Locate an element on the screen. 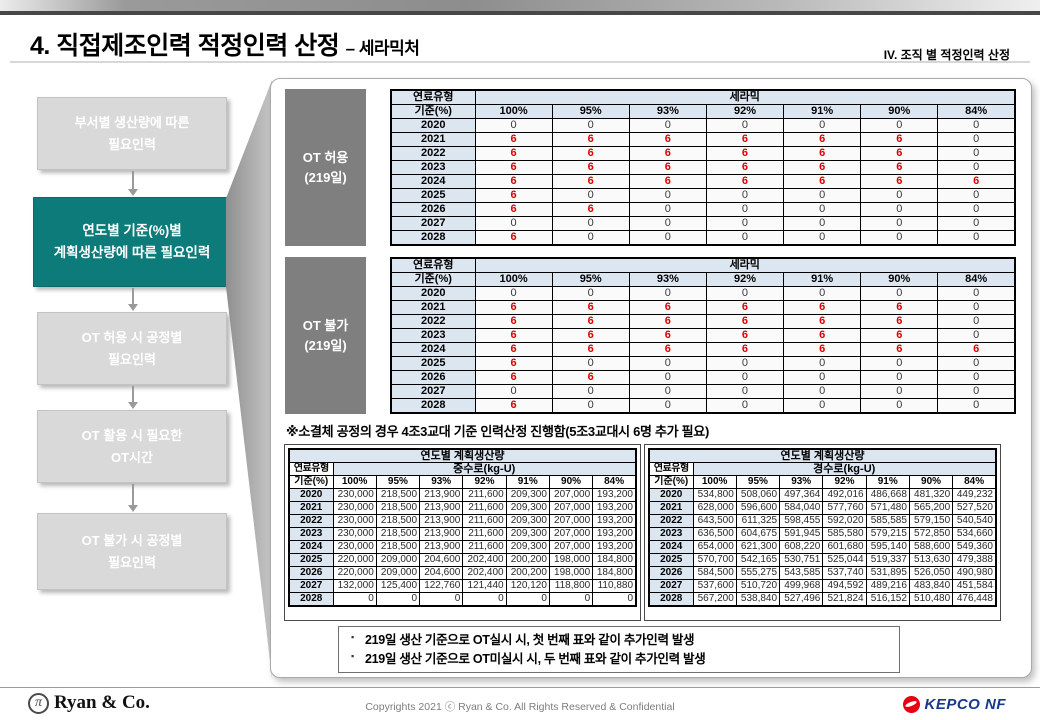 The height and width of the screenshot is (720, 1040). value-cell: 492,016 is located at coordinates (844, 495).